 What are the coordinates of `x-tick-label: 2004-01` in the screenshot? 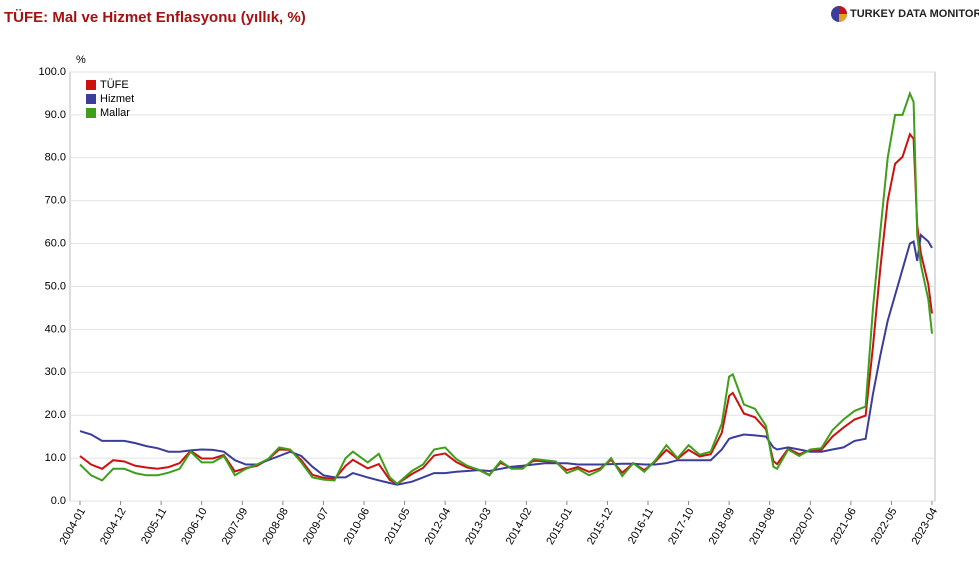 It's located at (73, 526).